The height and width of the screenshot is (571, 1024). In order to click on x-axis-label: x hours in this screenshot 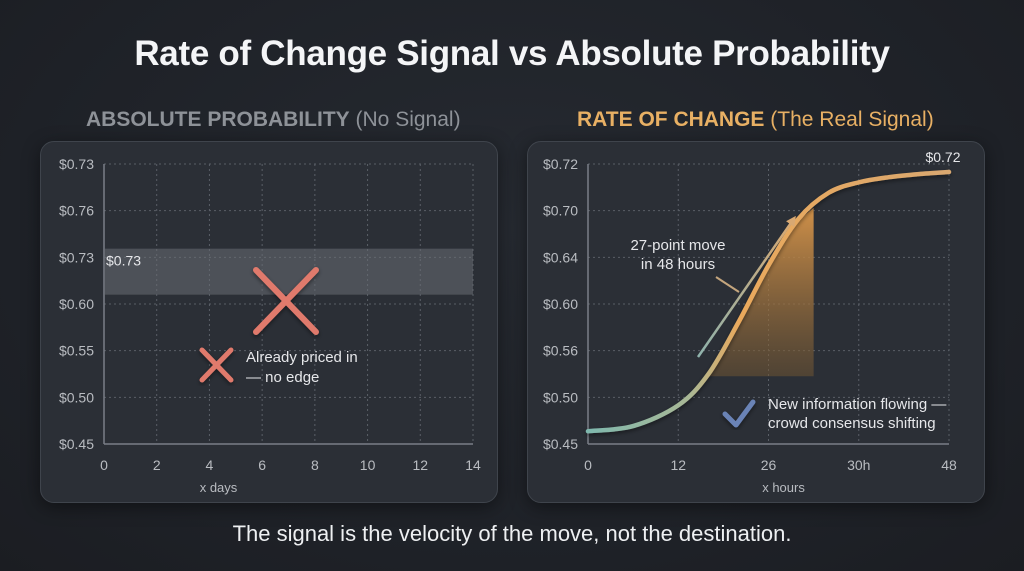, I will do `click(783, 487)`.